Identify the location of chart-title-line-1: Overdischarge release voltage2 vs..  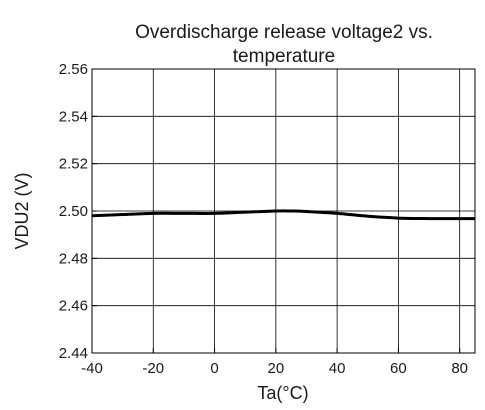
(284, 32).